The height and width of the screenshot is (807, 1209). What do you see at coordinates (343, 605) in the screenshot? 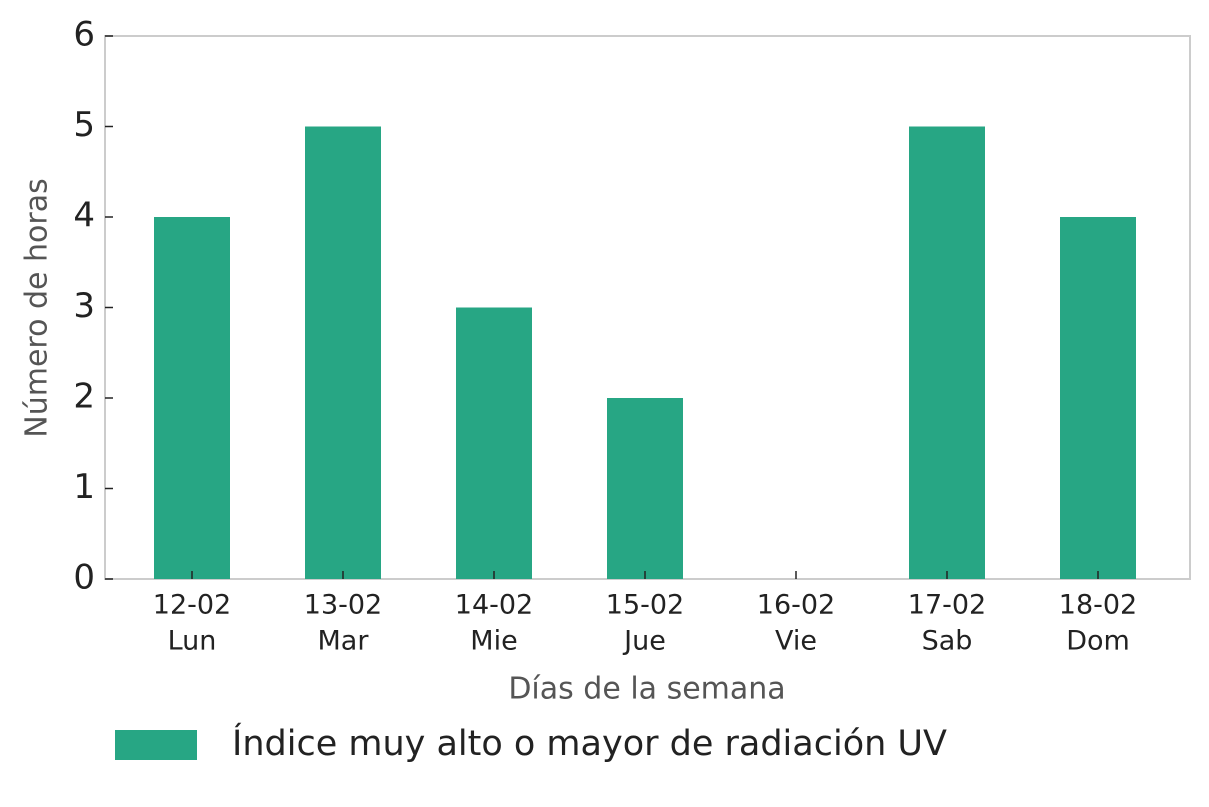
I see `x-tick-label: 13-02` at bounding box center [343, 605].